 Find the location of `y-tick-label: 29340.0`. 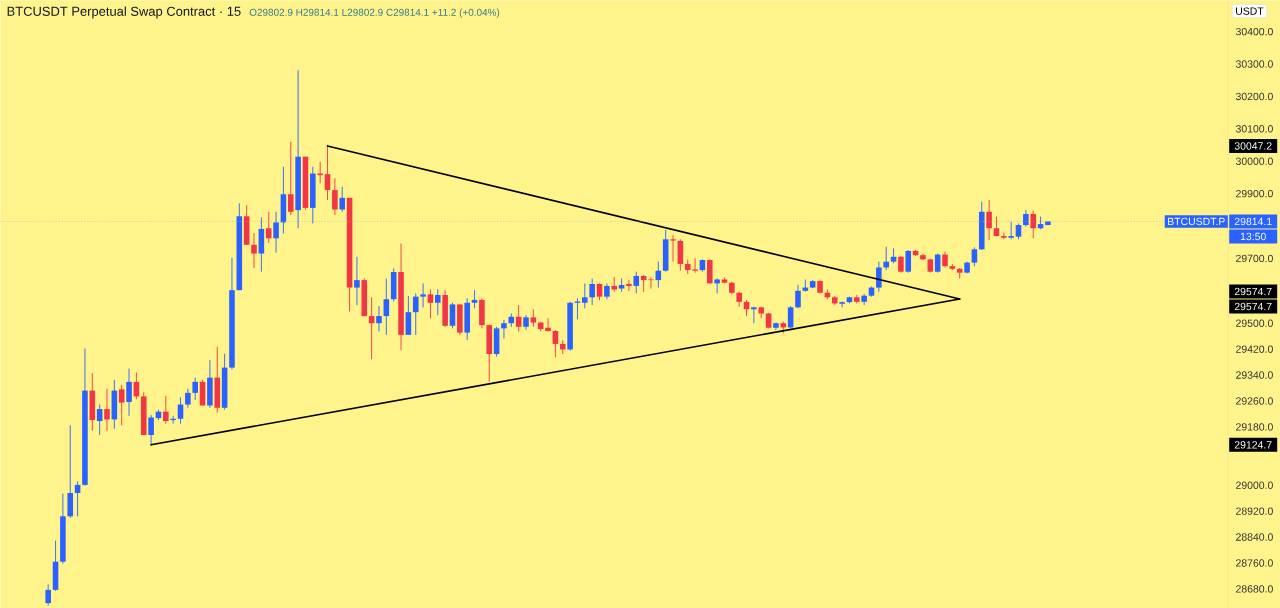

y-tick-label: 29340.0 is located at coordinates (1254, 375).